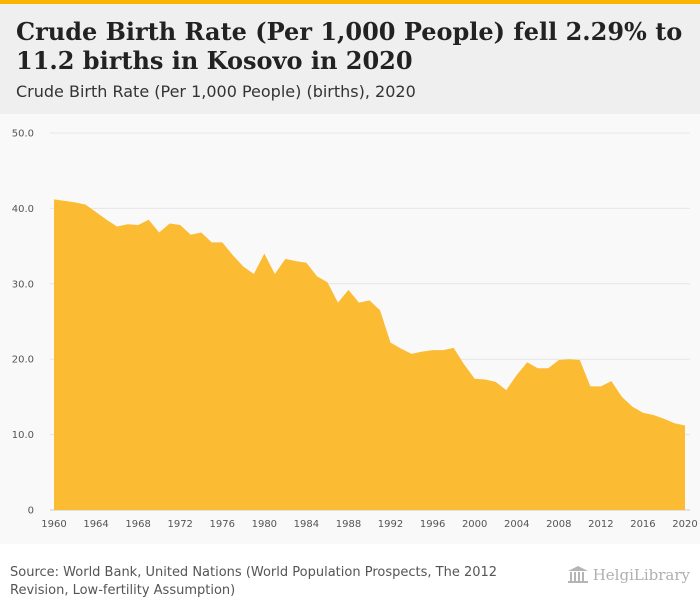 Image resolution: width=700 pixels, height=613 pixels. I want to click on x-tick-label: 1988, so click(348, 524).